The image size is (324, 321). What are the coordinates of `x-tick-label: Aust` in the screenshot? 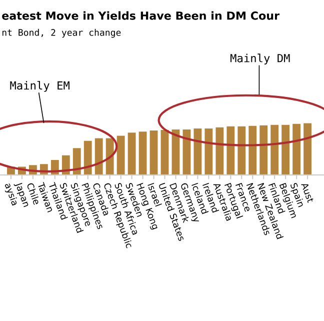 It's located at (307, 192).